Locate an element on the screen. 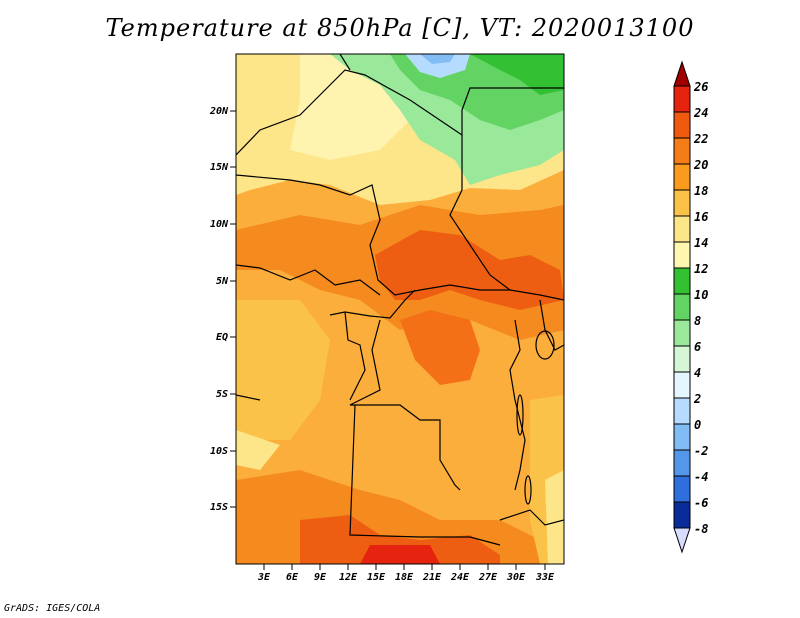 The width and height of the screenshot is (800, 618). lon-label: 6E is located at coordinates (292, 577).